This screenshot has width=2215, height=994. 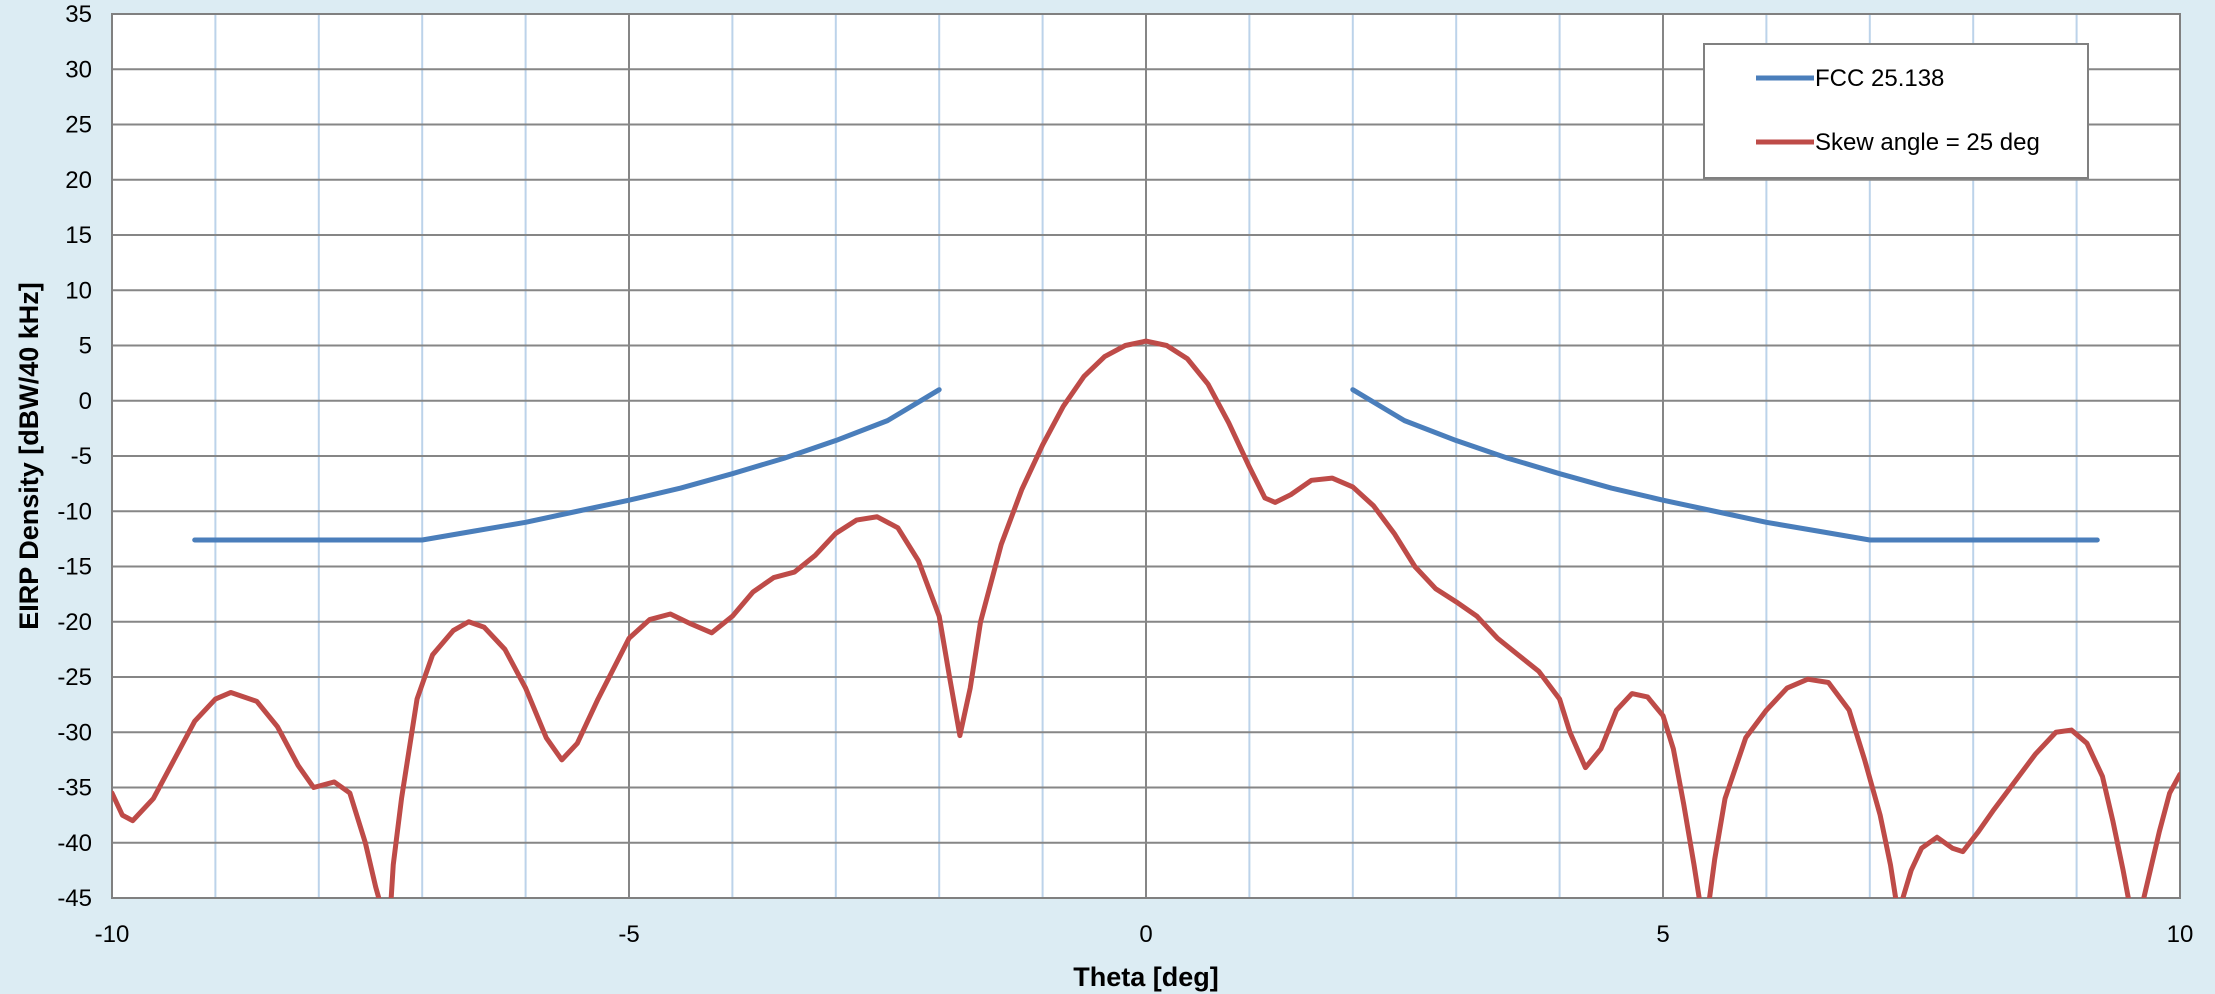 I want to click on y-tick-label: 15, so click(x=78, y=235).